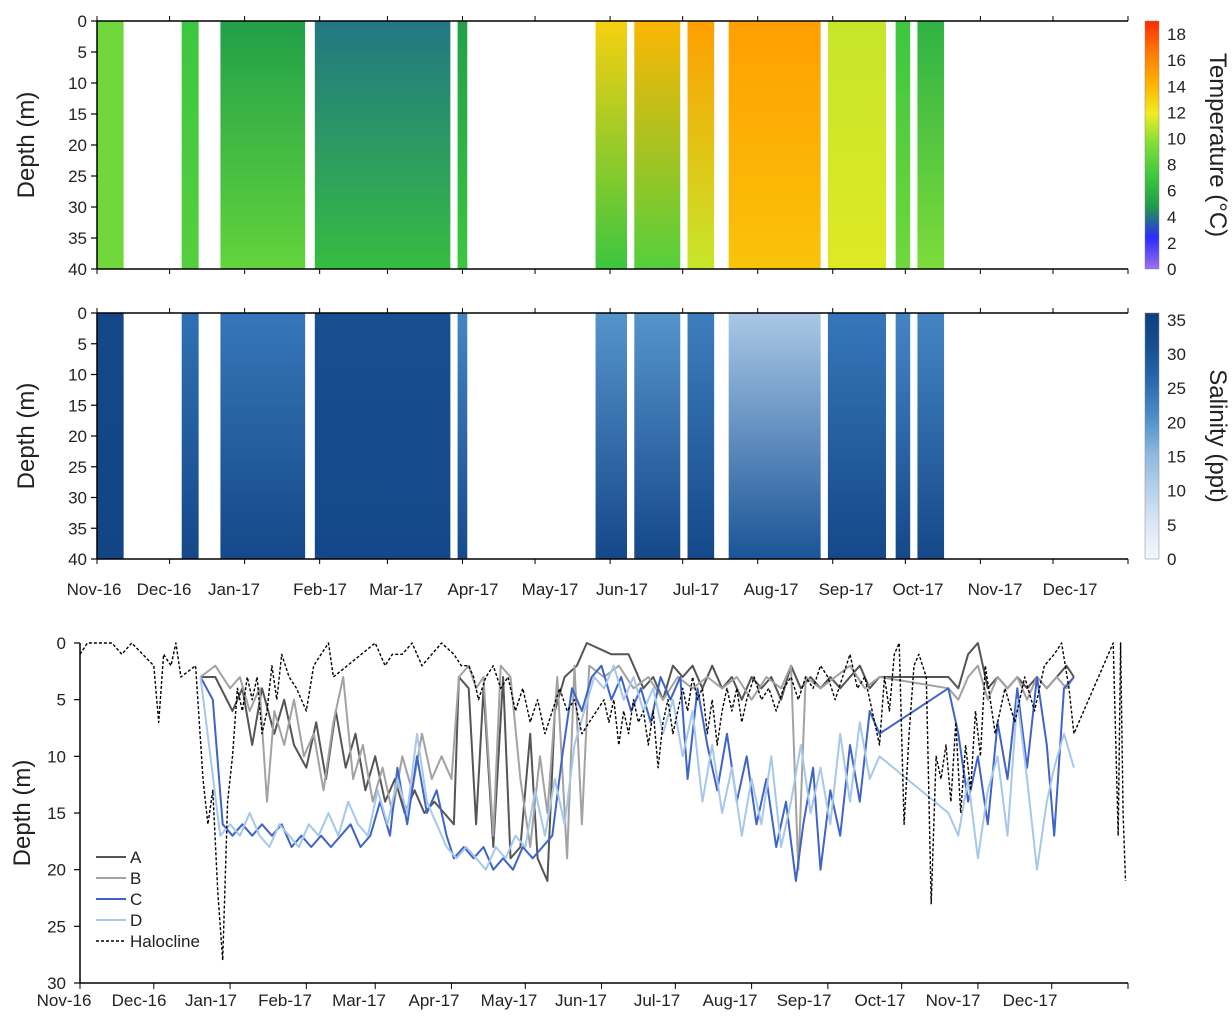 This screenshot has height=1016, width=1232. Describe the element at coordinates (1171, 165) in the screenshot. I see `temperature-colorbar-tick-label: 8` at that location.